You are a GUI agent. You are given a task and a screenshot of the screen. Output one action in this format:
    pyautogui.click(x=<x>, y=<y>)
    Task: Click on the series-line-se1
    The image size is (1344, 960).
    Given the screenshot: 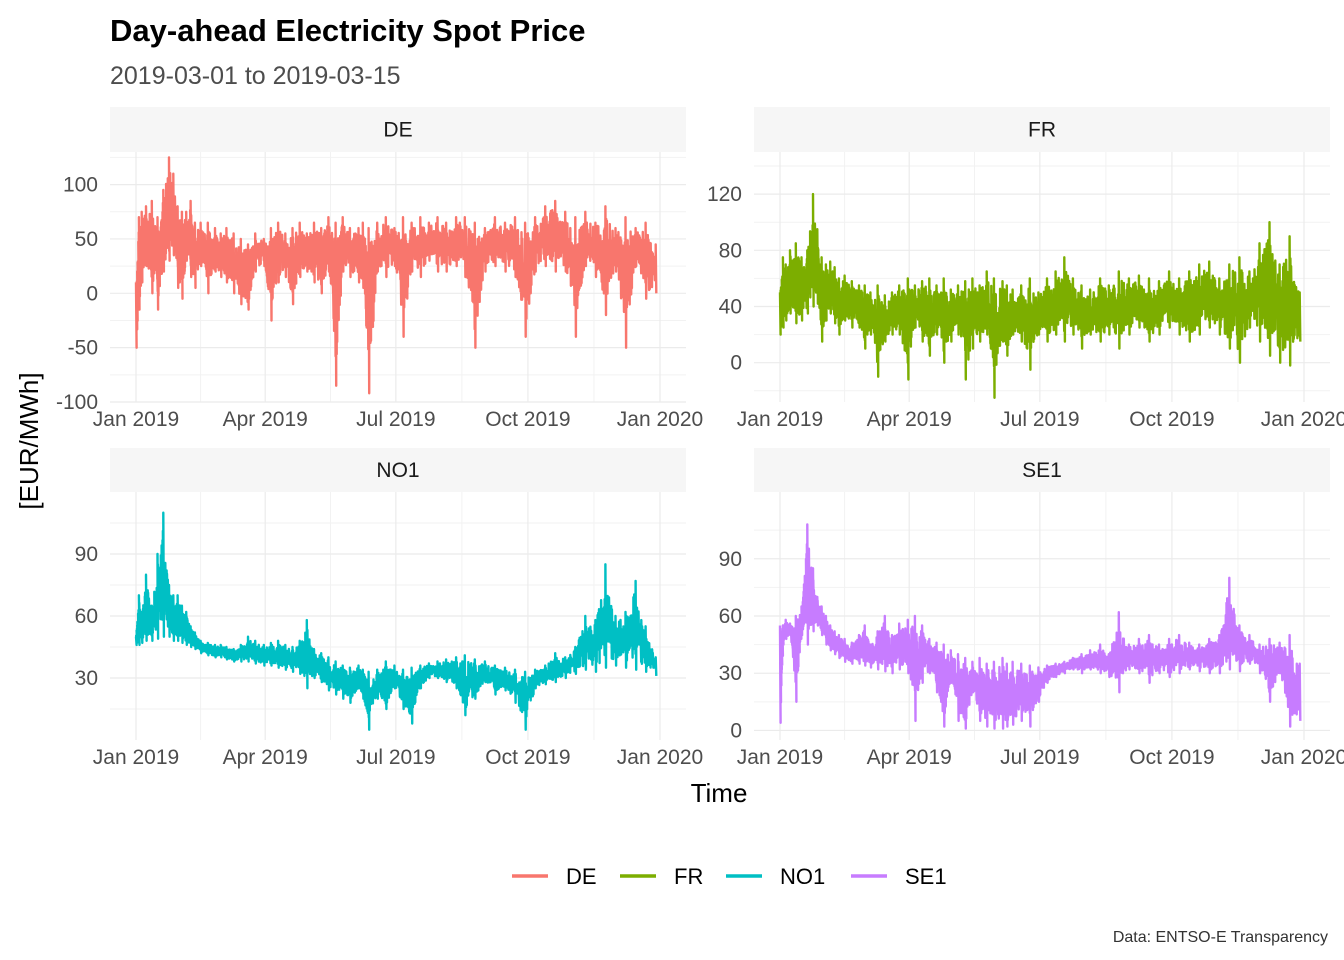 What is the action you would take?
    pyautogui.click(x=1040, y=626)
    